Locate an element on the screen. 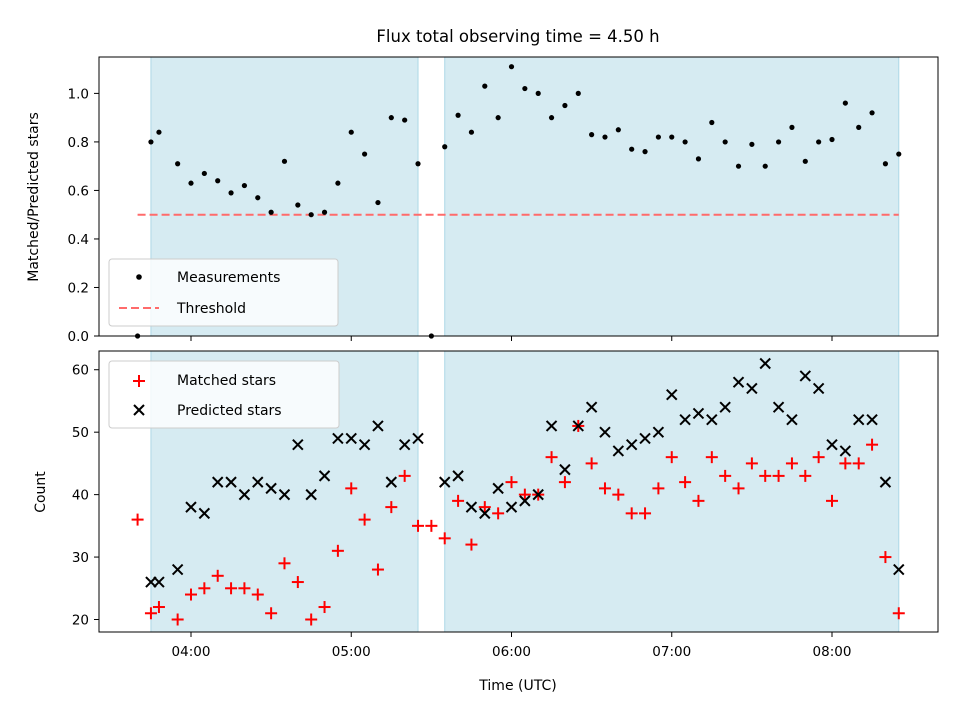 The image size is (960, 720). predicted-stars-legend-marker is located at coordinates (139, 410).